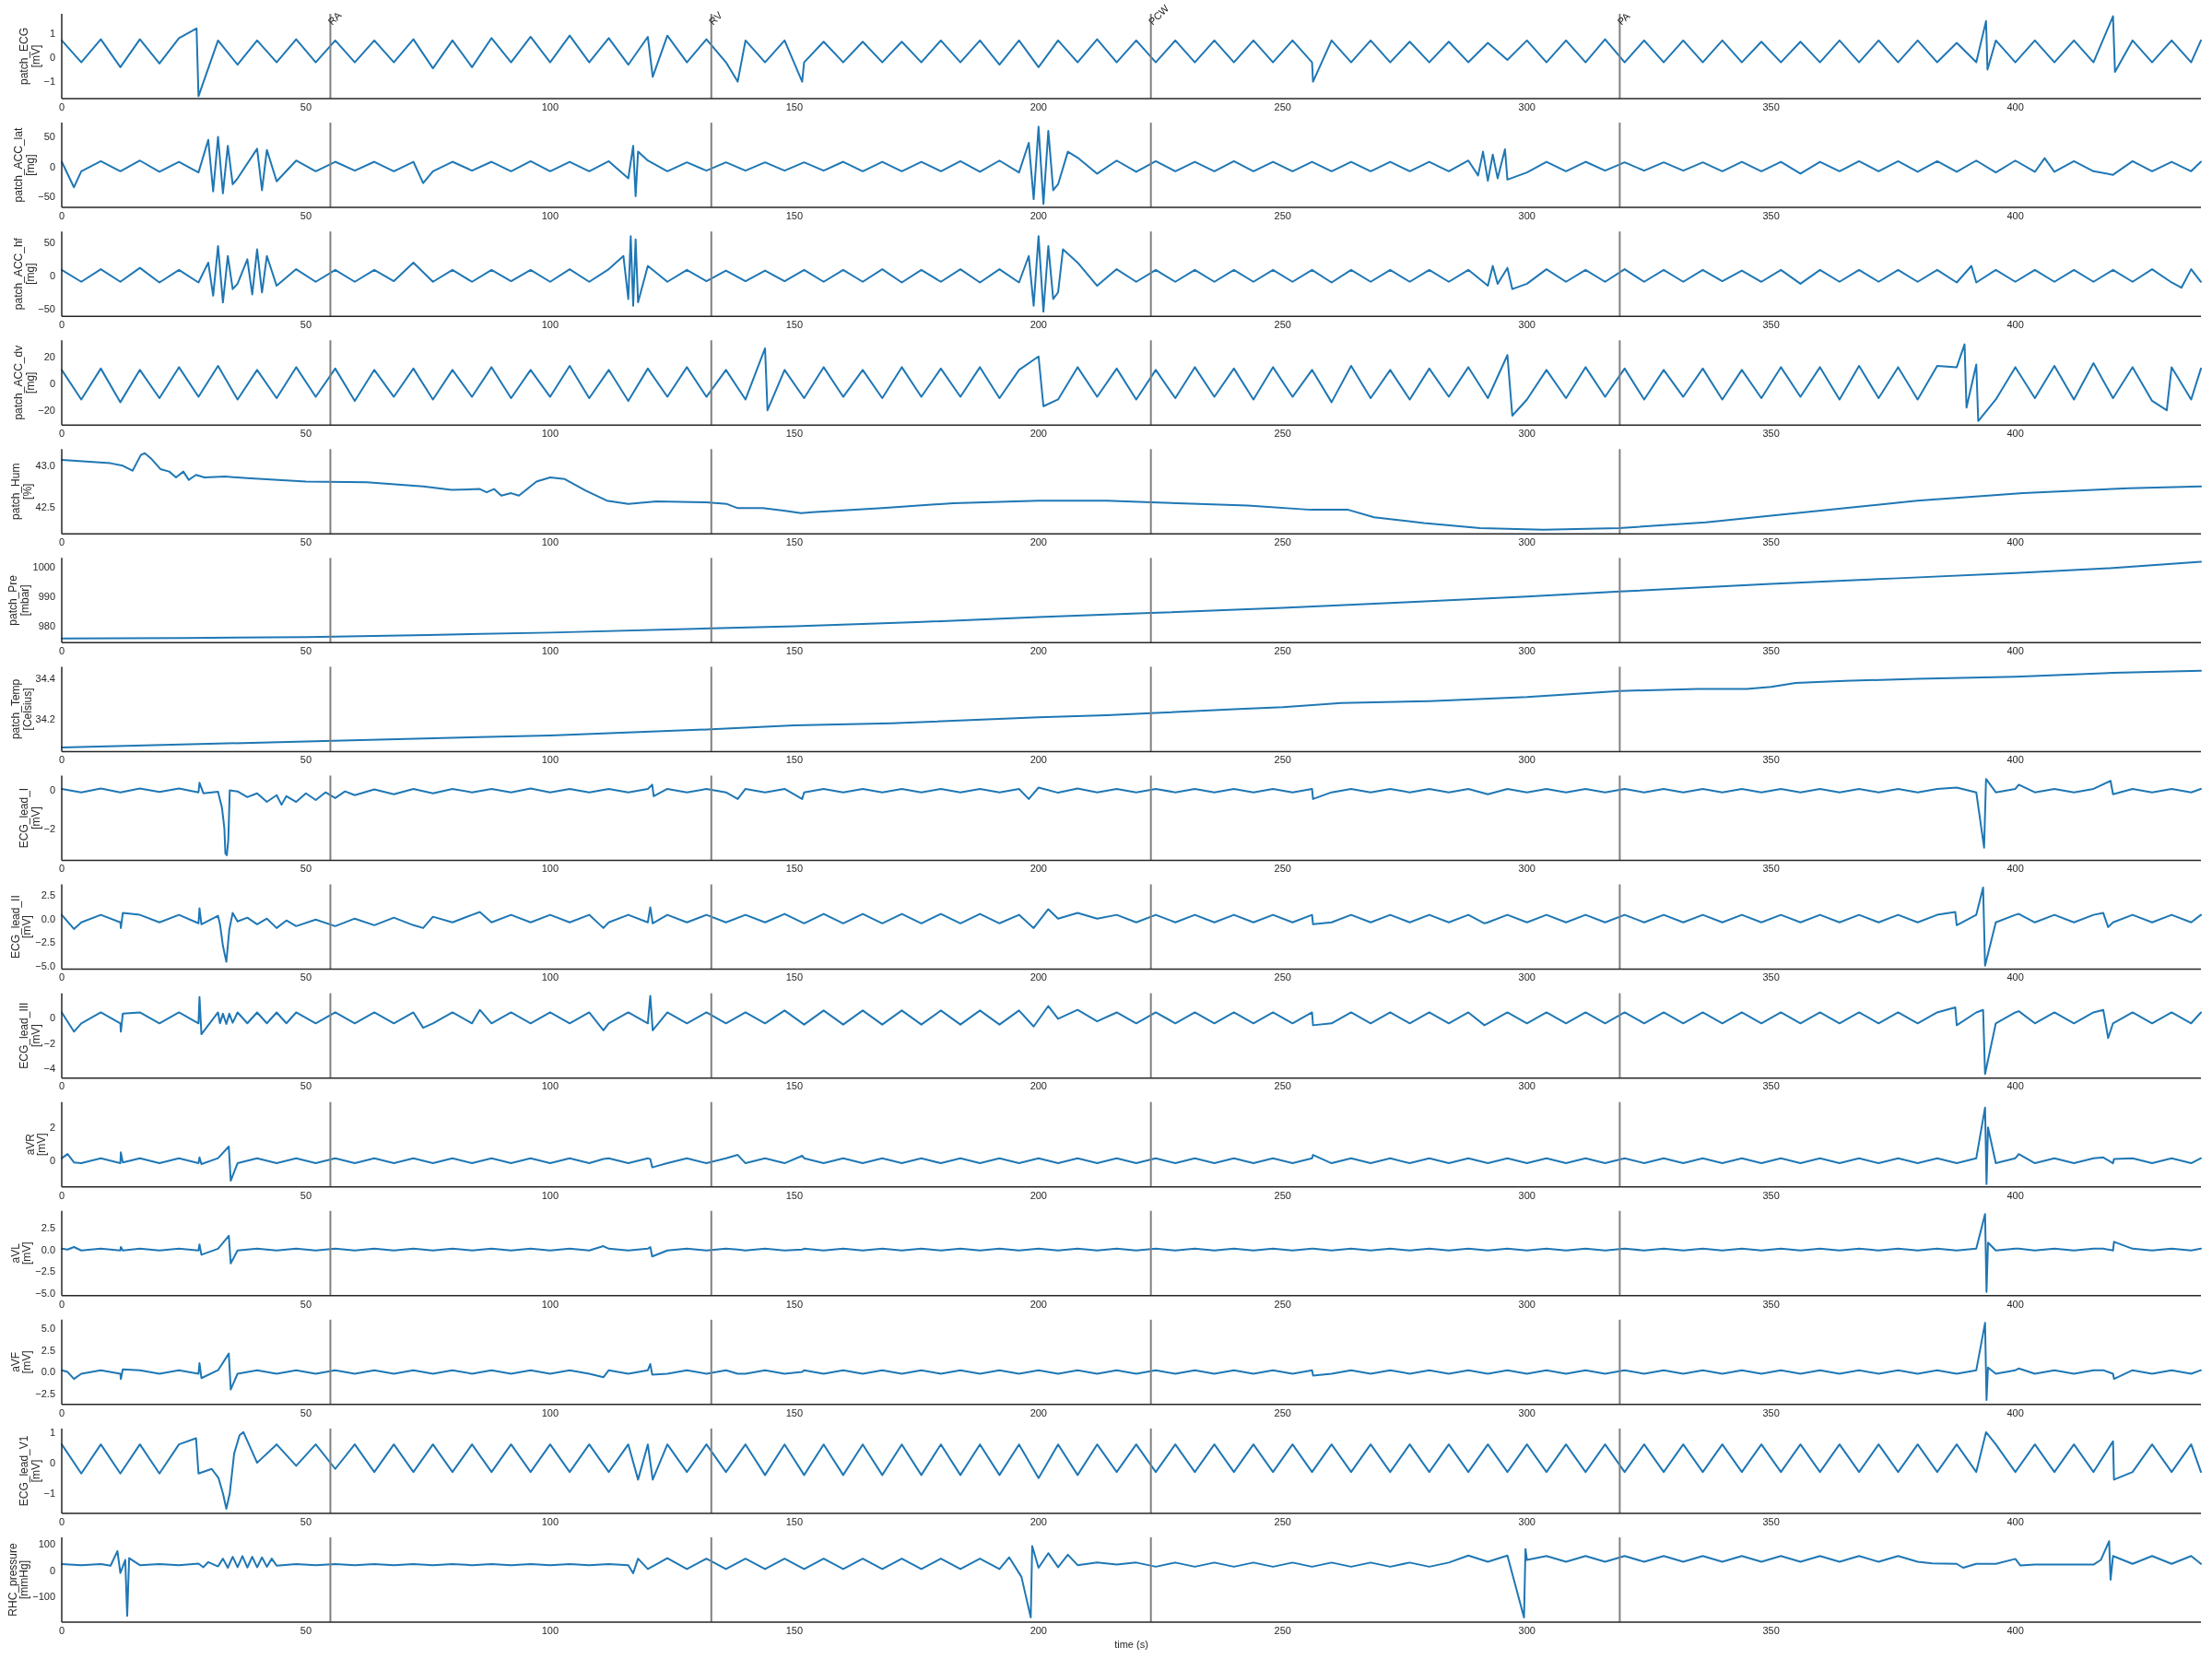  Describe the element at coordinates (49, 356) in the screenshot. I see `y-tick-label: 20` at that location.